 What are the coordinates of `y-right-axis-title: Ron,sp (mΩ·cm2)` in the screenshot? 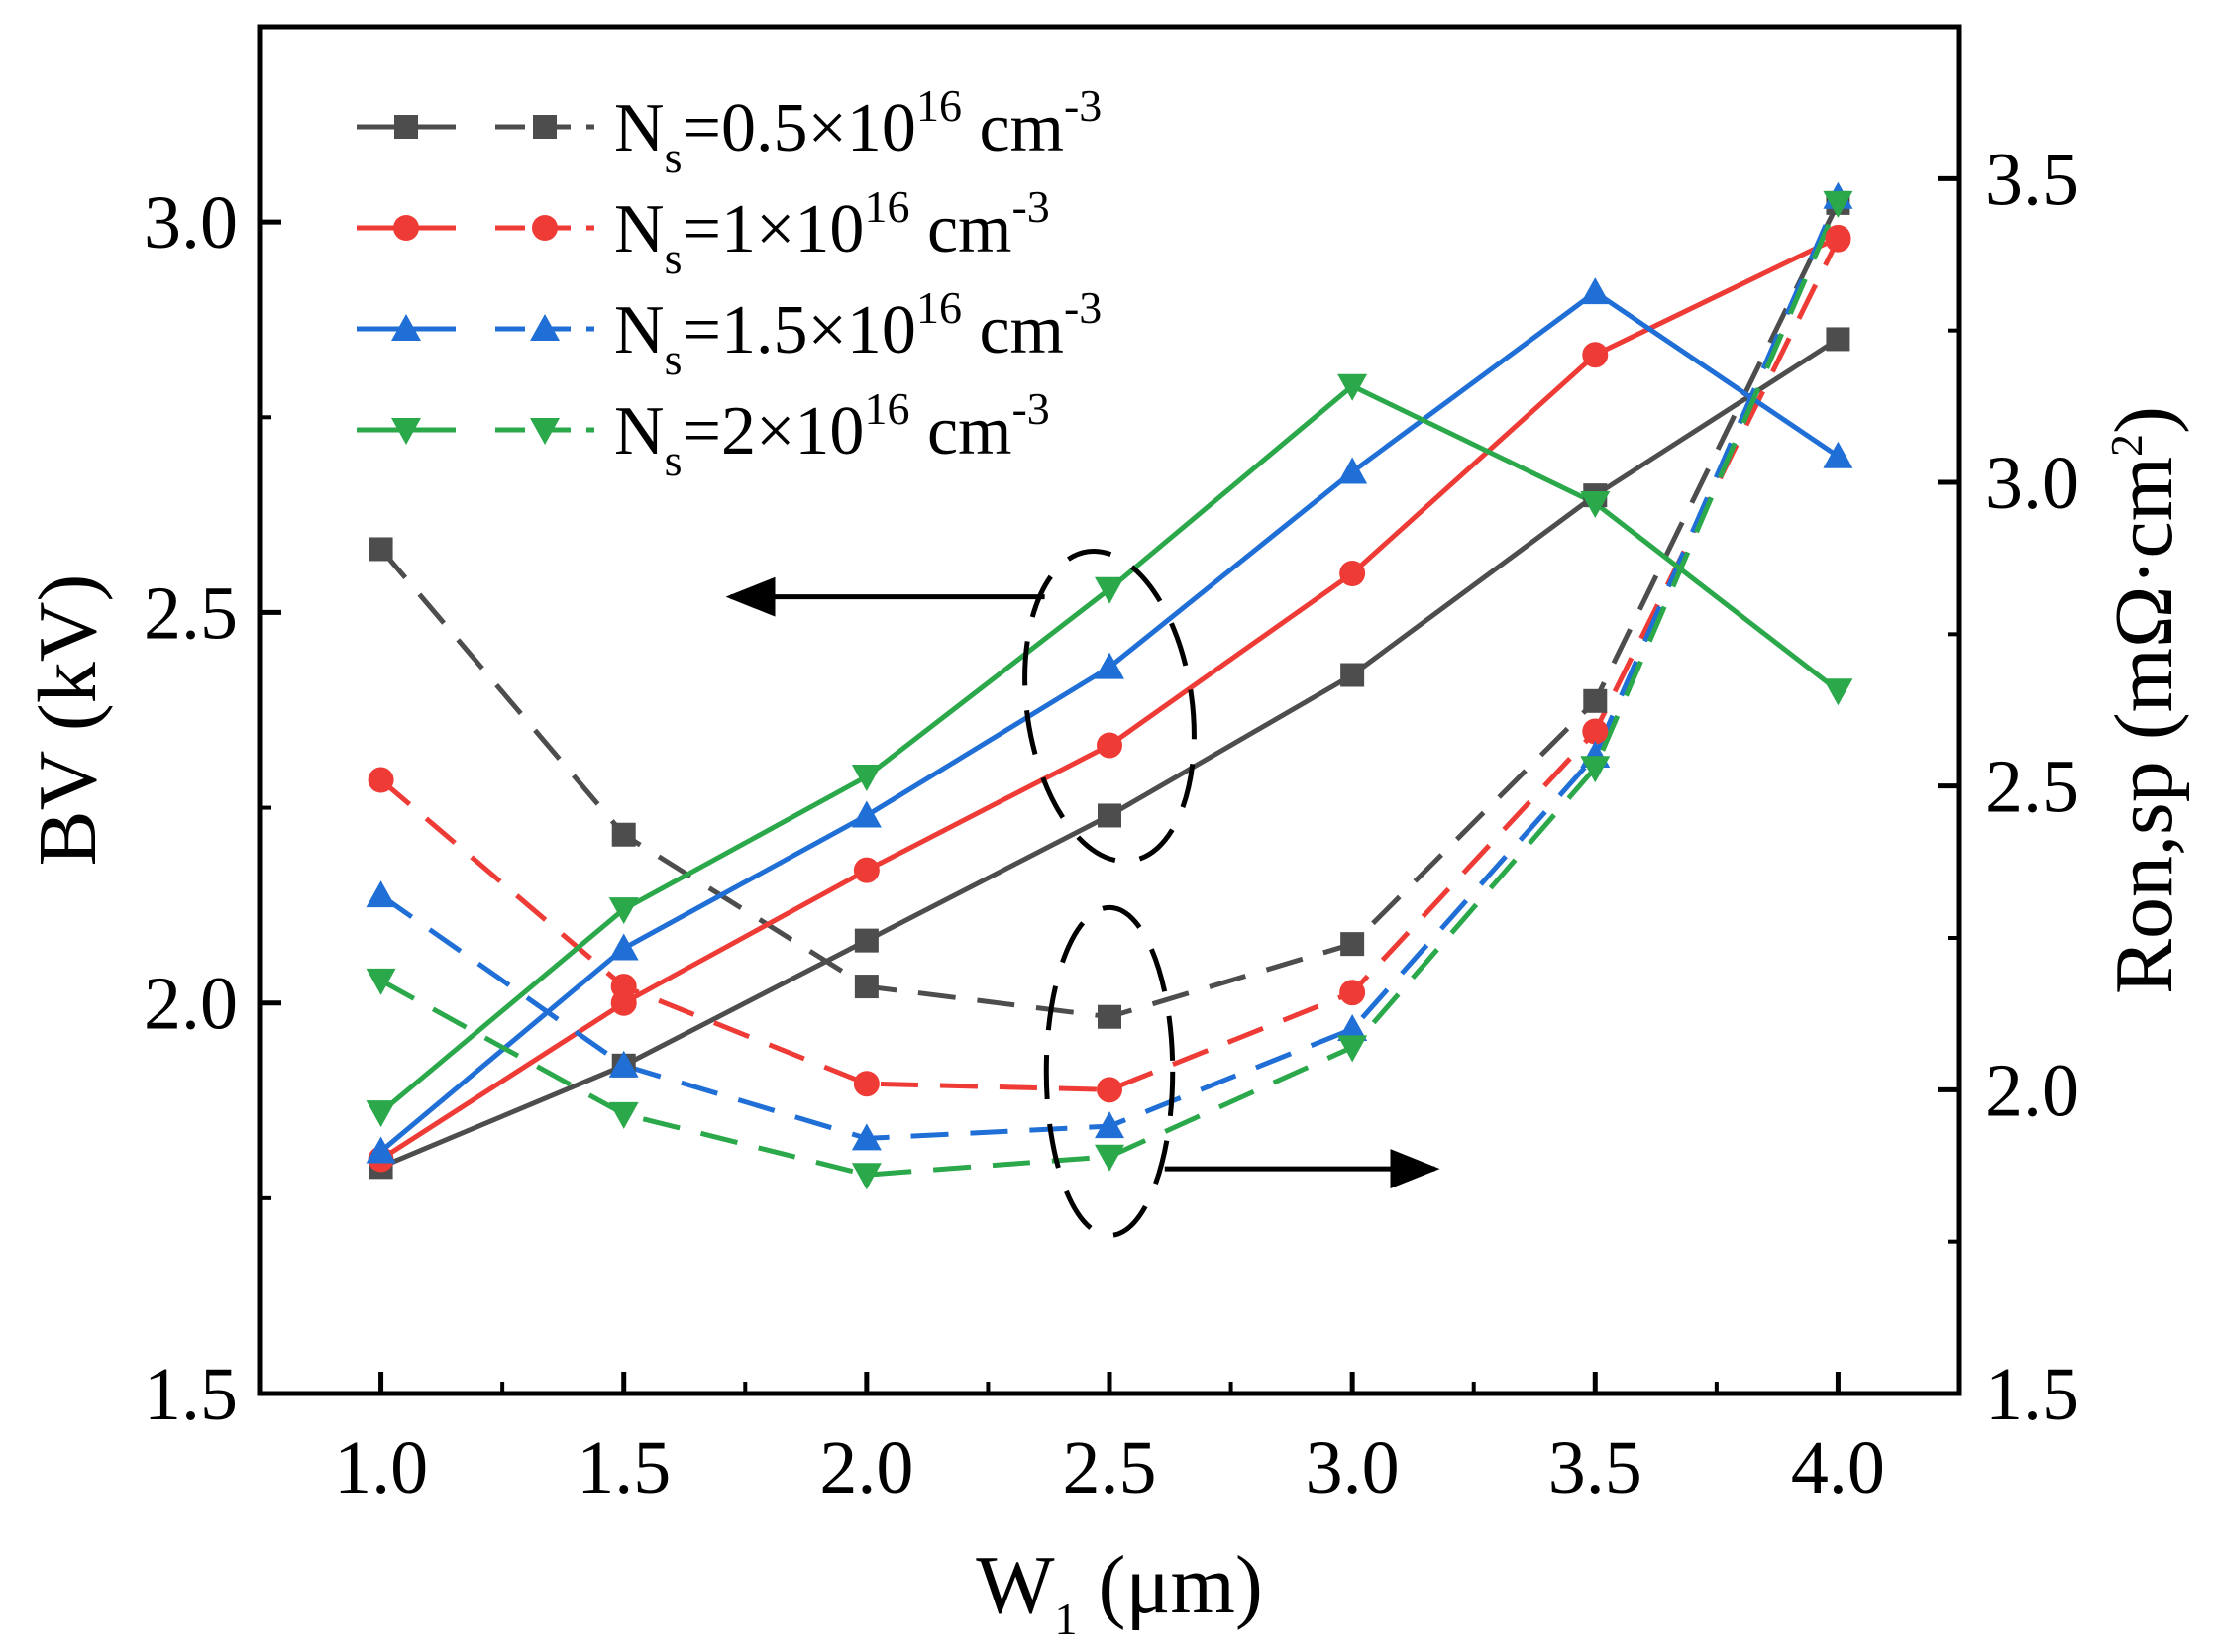 It's located at (2144, 700).